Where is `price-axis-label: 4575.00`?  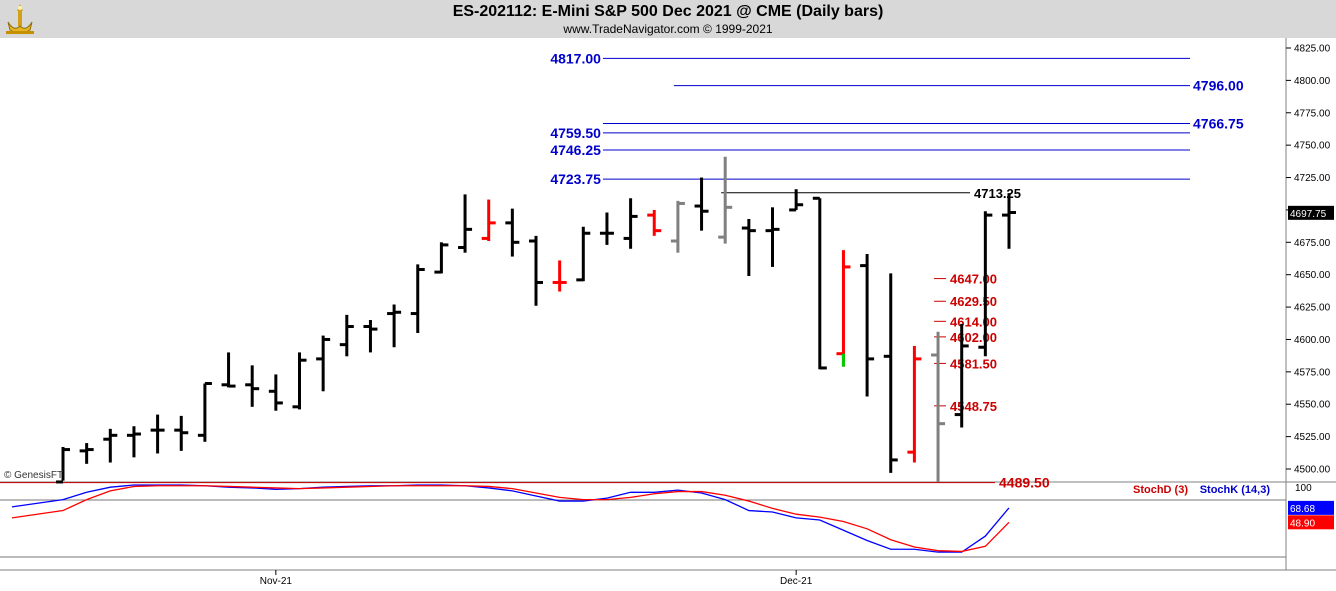
price-axis-label: 4575.00 is located at coordinates (1312, 372).